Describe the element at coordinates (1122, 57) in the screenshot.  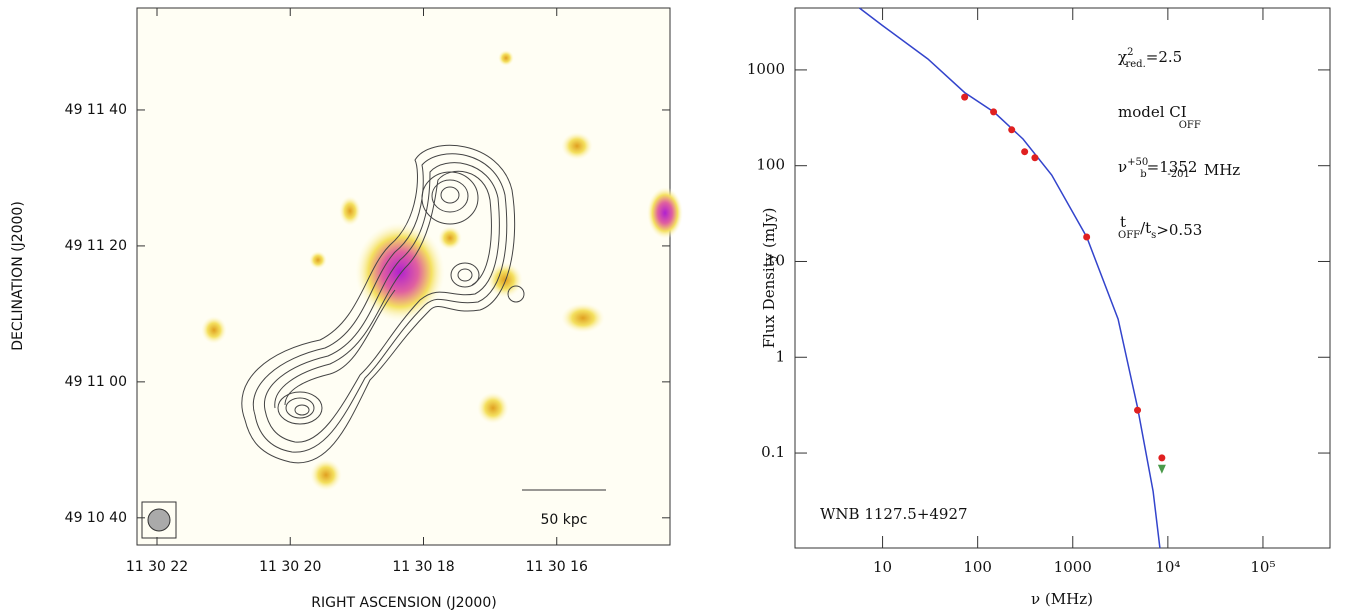
I see `annotation-part: χ` at that location.